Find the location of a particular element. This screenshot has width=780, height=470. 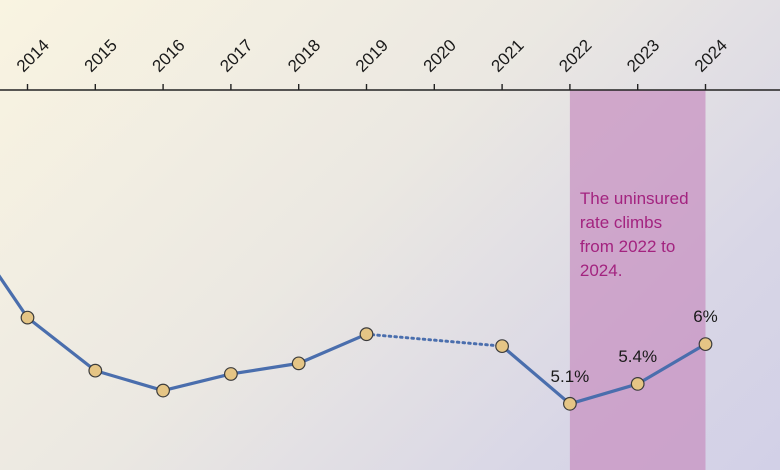

data-point-2018 is located at coordinates (298, 363).